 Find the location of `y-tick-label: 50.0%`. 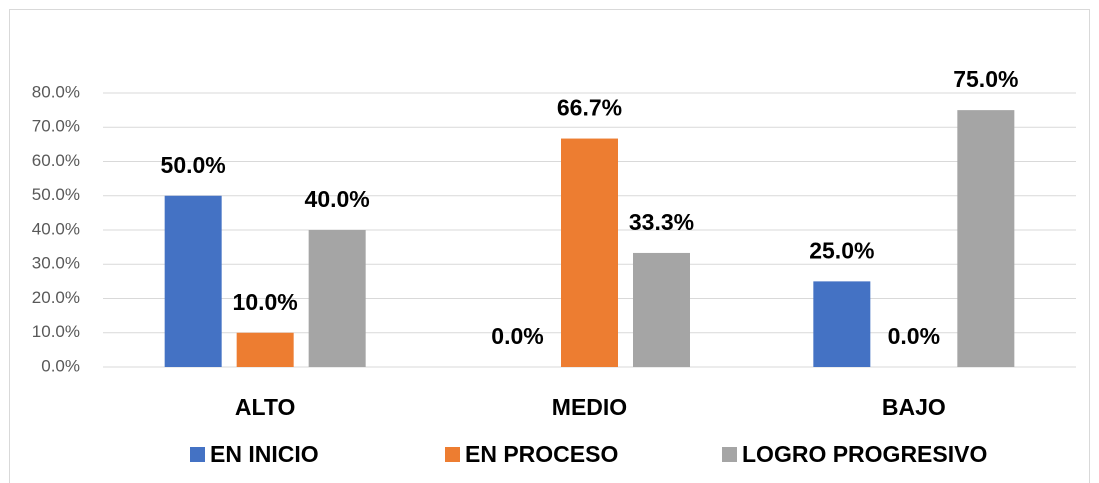

y-tick-label: 50.0% is located at coordinates (56, 194).